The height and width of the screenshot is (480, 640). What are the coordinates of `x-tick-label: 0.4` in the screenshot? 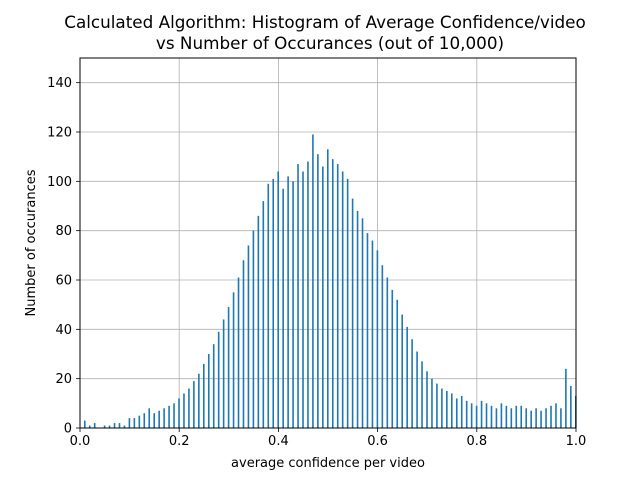 It's located at (278, 441).